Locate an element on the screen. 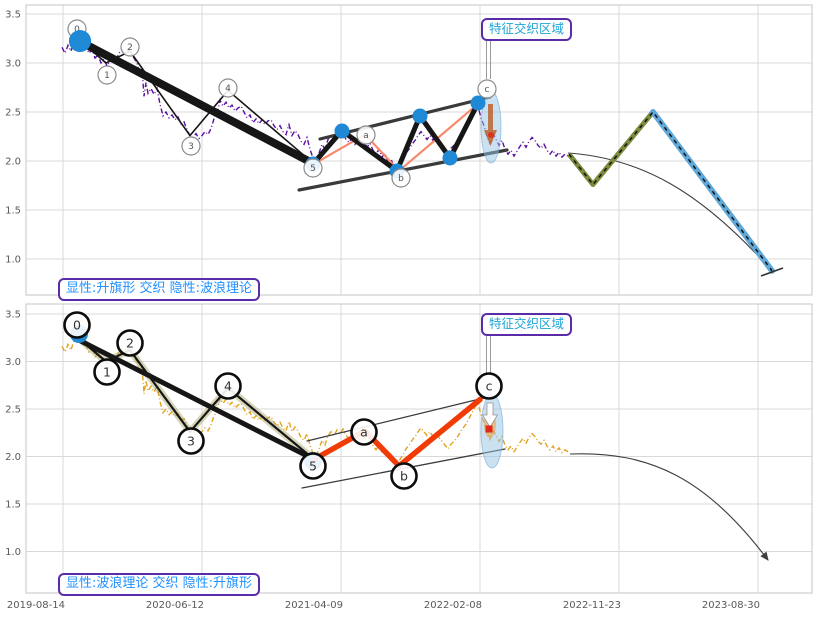 The image size is (816, 617). projection-green-zigzag is located at coordinates (611, 149).